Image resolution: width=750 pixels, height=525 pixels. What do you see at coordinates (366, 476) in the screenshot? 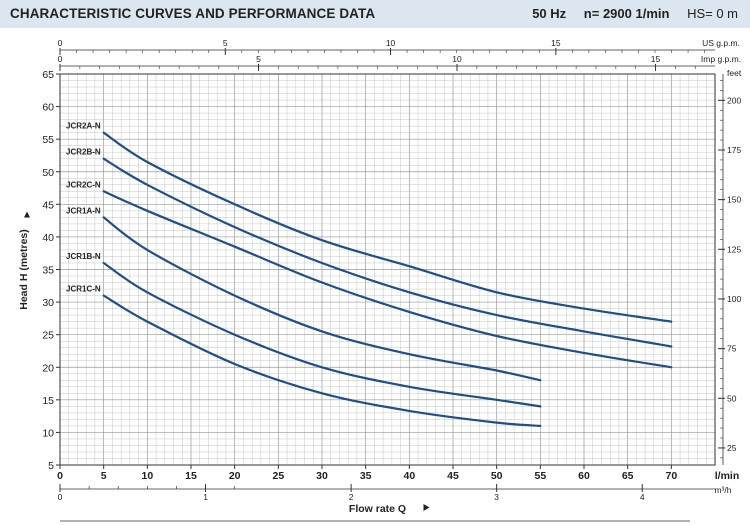
I see `x-tick-label: 35` at bounding box center [366, 476].